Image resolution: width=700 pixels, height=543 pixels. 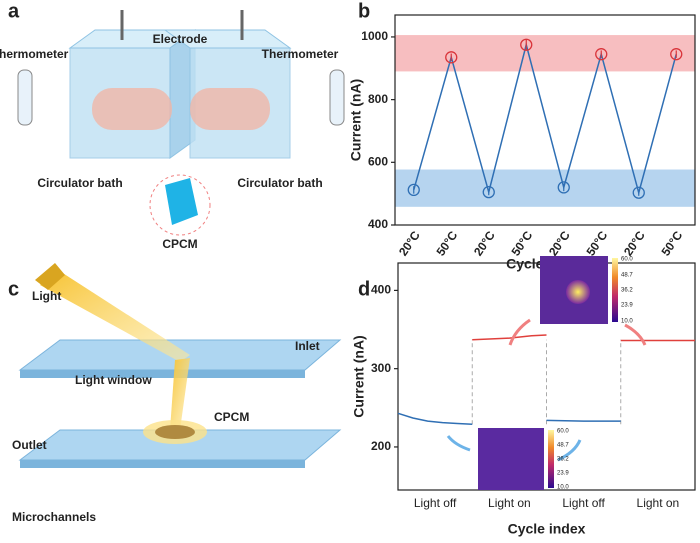 What do you see at coordinates (307, 346) in the screenshot?
I see `label: Inlet` at bounding box center [307, 346].